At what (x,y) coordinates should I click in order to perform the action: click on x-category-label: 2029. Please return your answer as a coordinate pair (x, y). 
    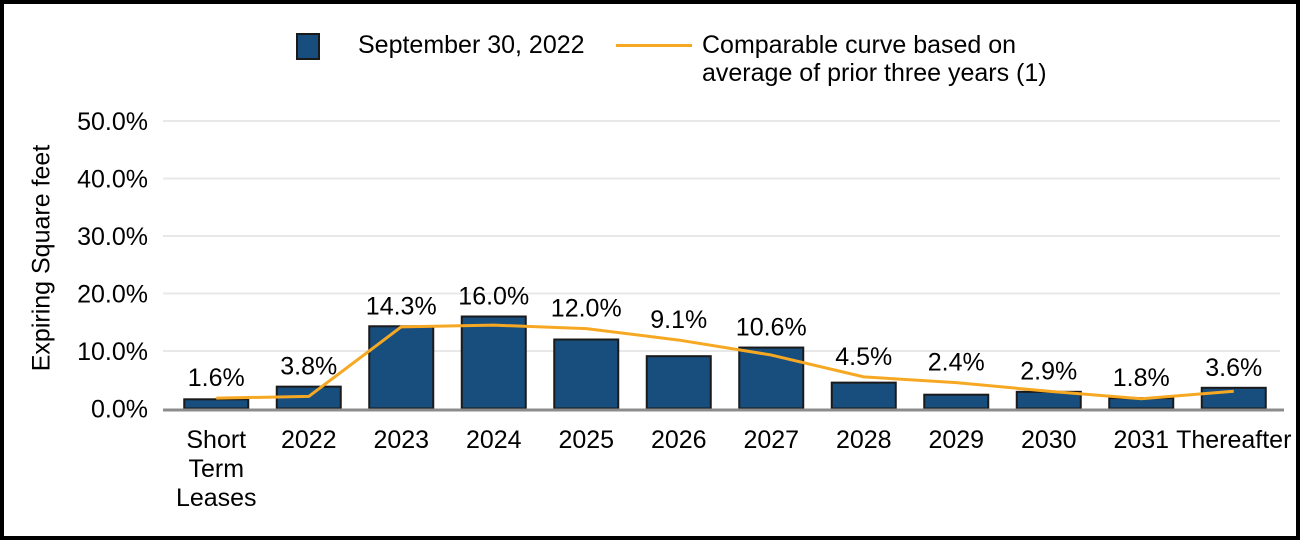
    Looking at the image, I should click on (956, 440).